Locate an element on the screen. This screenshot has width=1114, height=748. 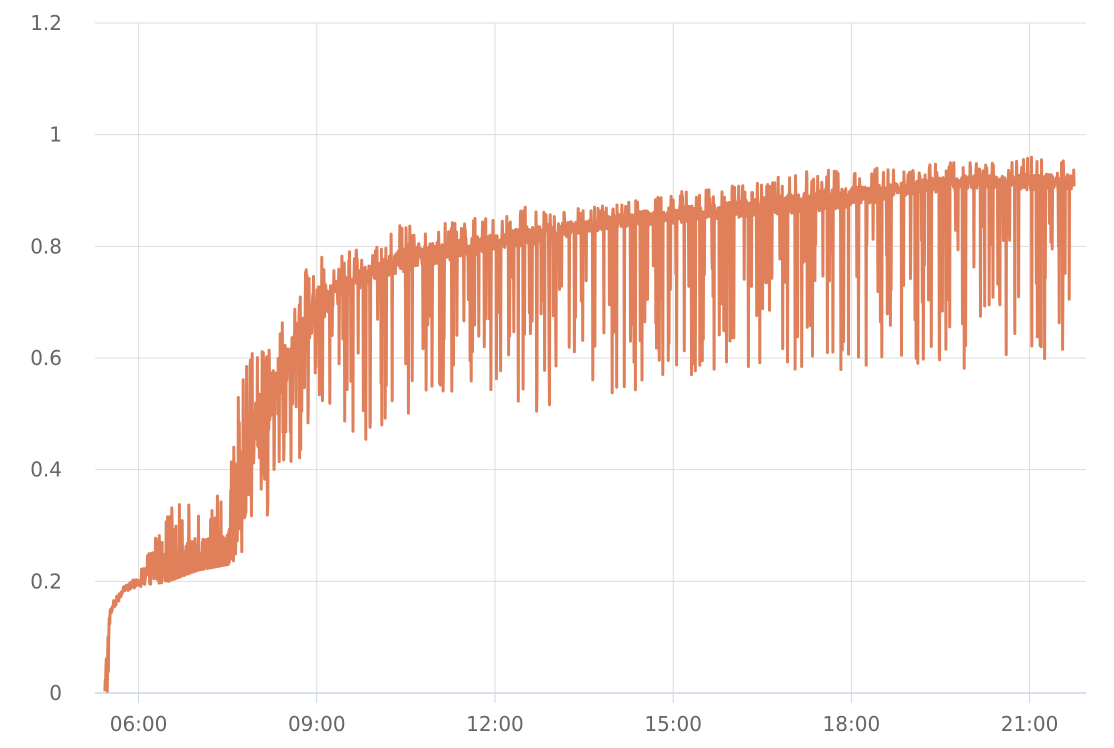
y-tick-label: 0.2 is located at coordinates (46, 581).